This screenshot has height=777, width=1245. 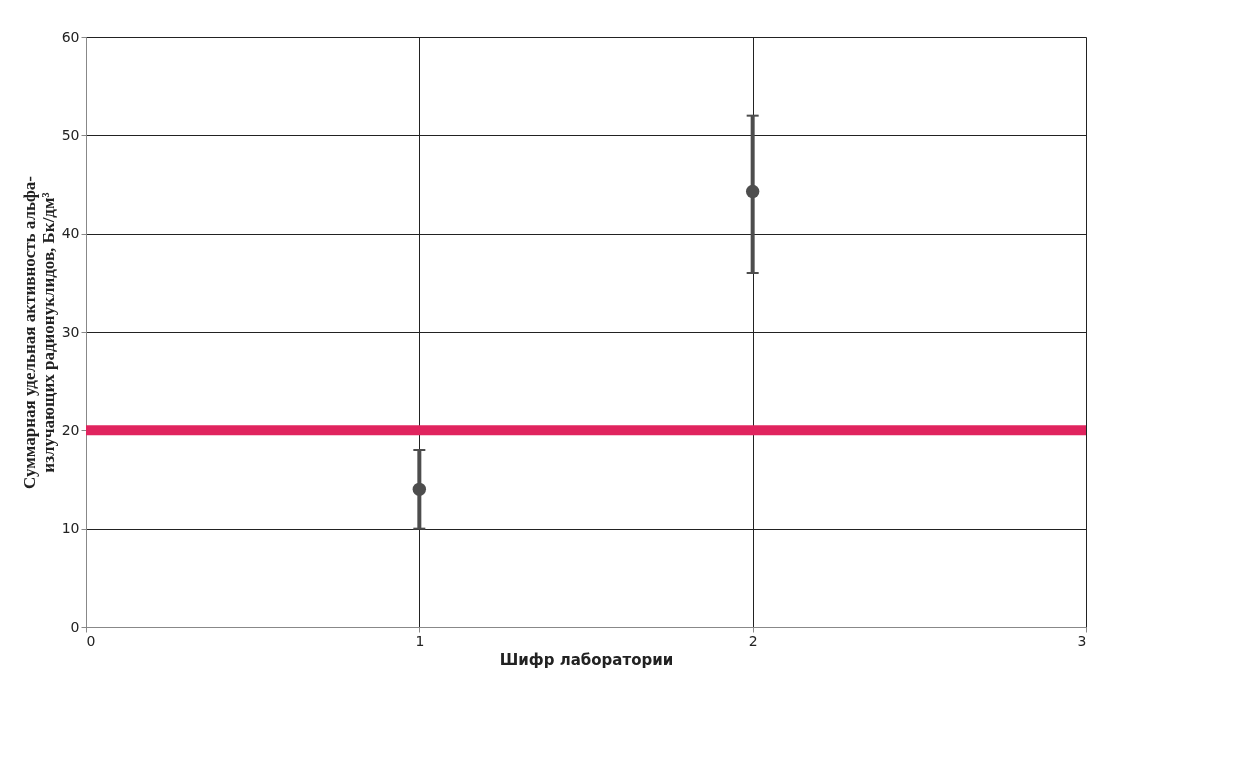 What do you see at coordinates (70, 429) in the screenshot?
I see `y-tick-label: 20` at bounding box center [70, 429].